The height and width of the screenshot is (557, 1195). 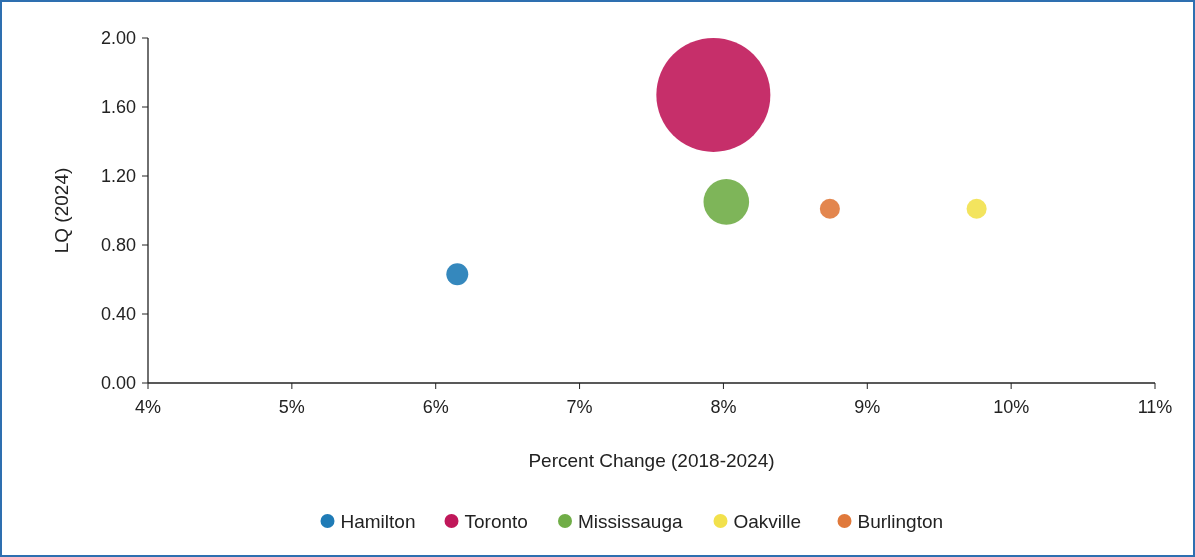 I want to click on x-tick-label: 6%, so click(x=435, y=407).